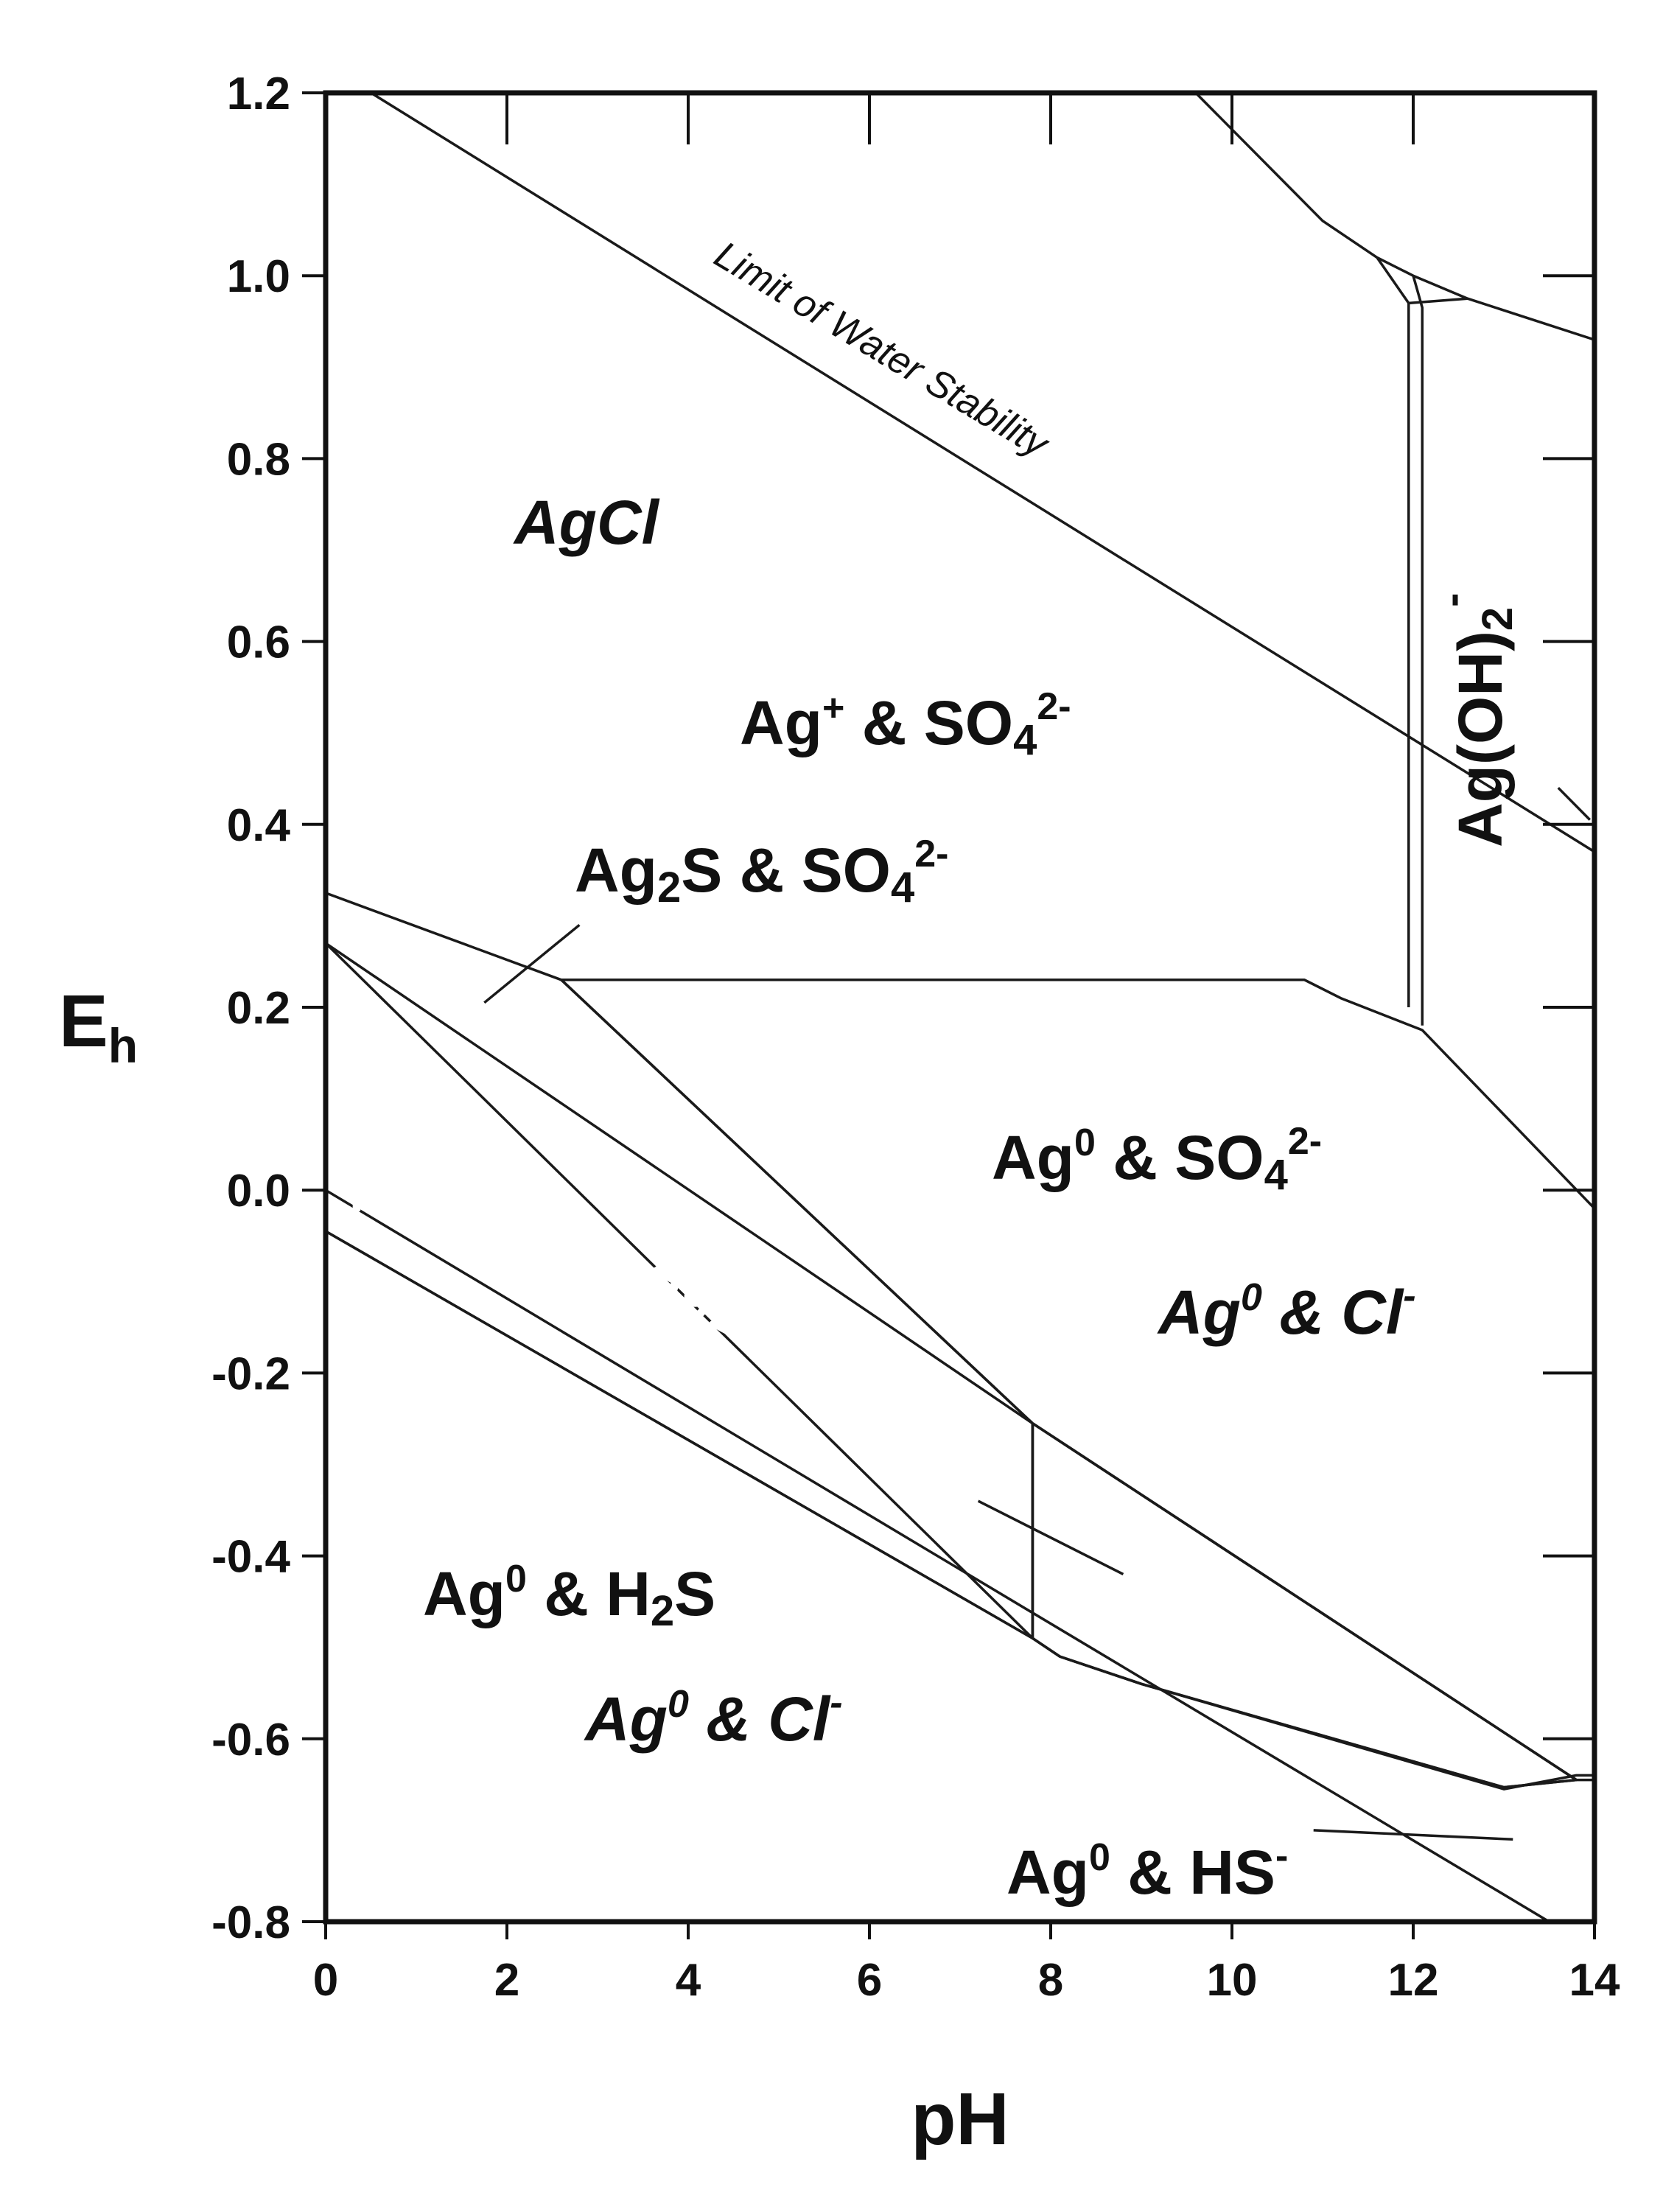  I want to click on x-tick-label: 4, so click(688, 1981).